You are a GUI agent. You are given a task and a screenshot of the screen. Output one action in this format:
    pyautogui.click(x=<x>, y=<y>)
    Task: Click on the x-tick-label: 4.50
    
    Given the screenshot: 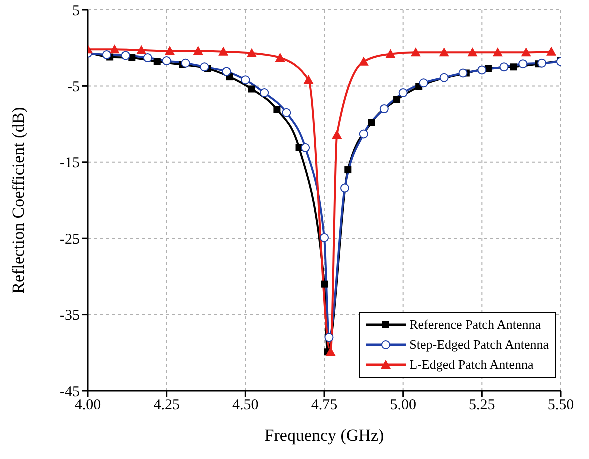 What is the action you would take?
    pyautogui.click(x=245, y=406)
    